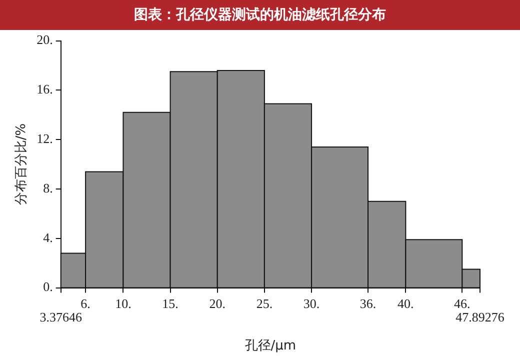  I want to click on x-tick-label: 20., so click(217, 304).